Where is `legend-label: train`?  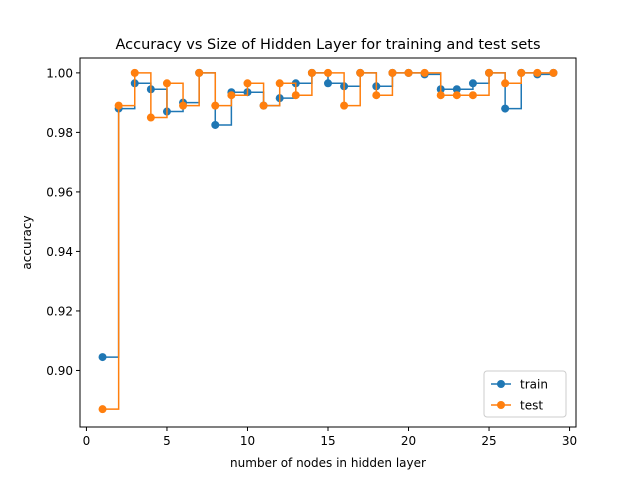 legend-label: train is located at coordinates (534, 385).